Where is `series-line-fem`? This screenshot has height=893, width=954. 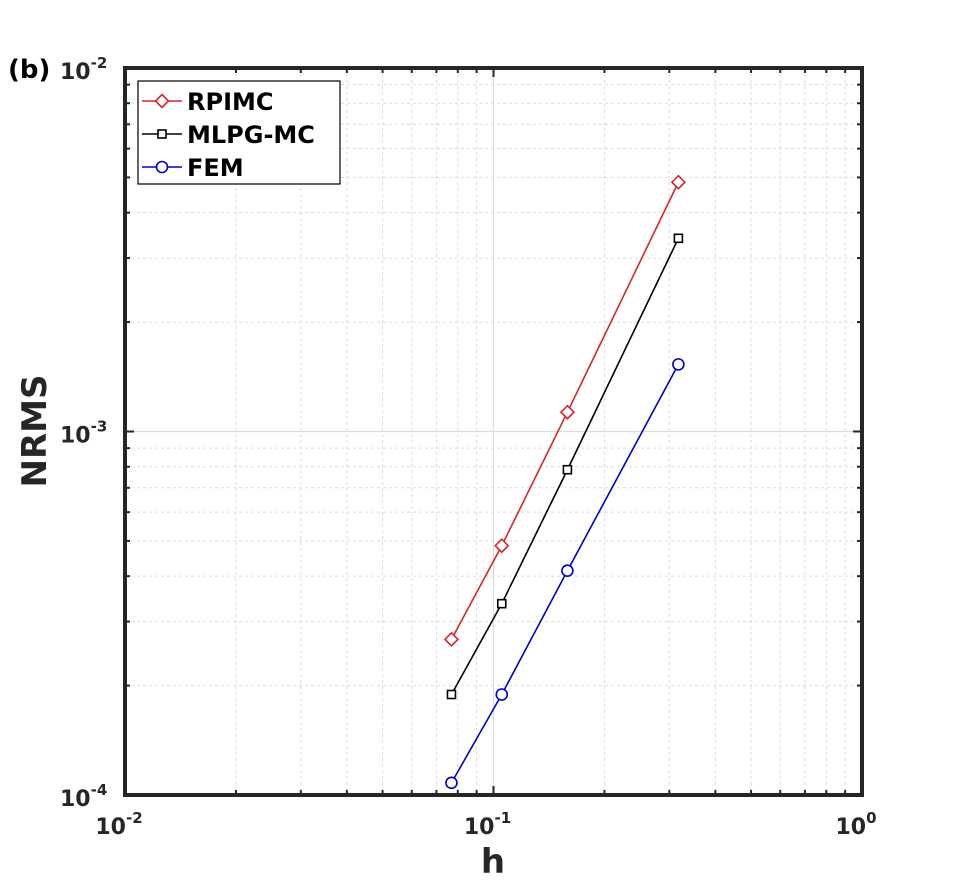
series-line-fem is located at coordinates (565, 573).